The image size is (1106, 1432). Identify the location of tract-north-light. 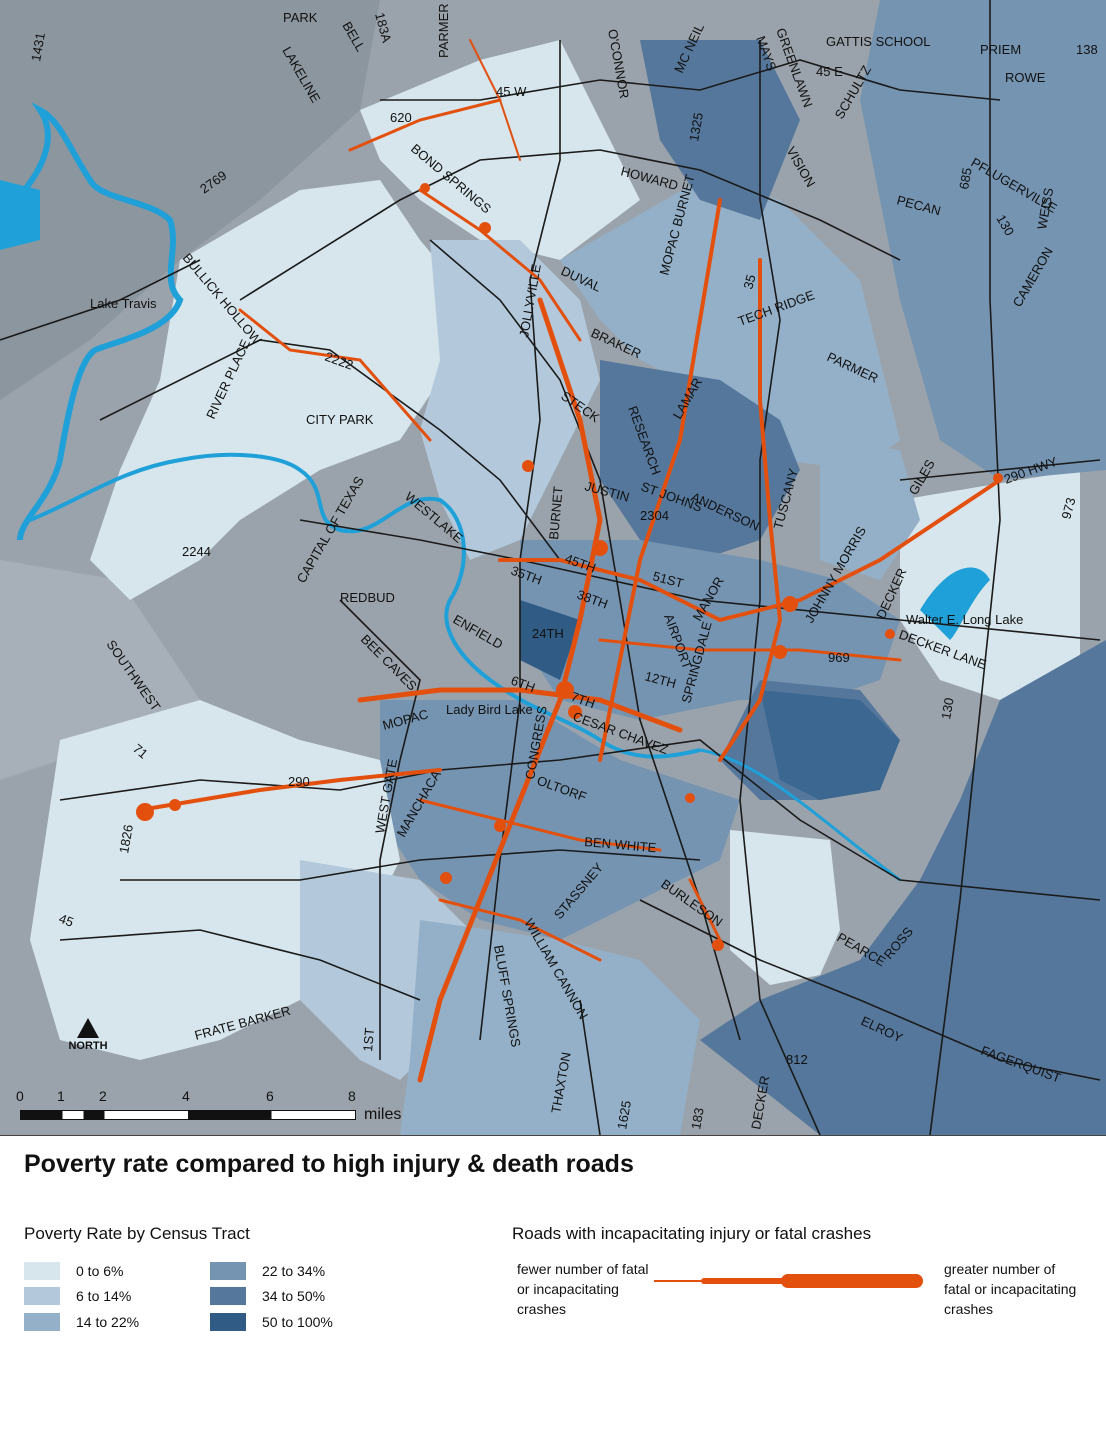
(500, 150).